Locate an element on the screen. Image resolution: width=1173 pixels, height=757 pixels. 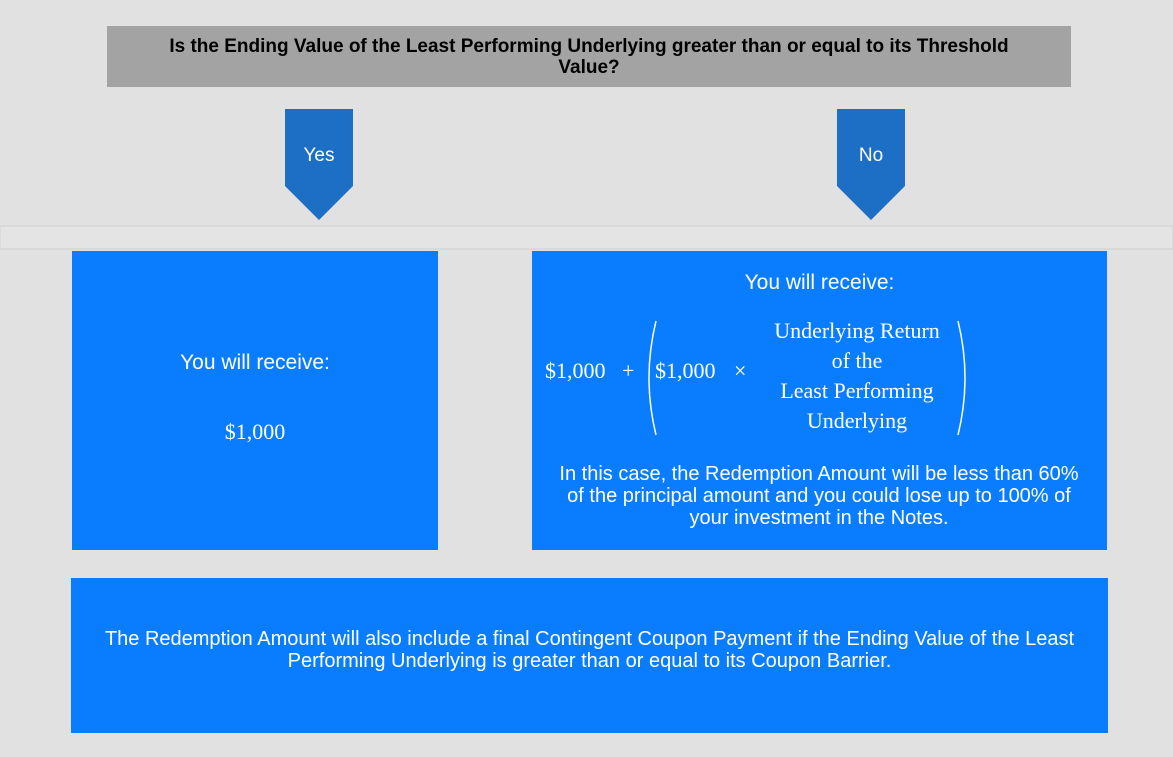
yes-arrow is located at coordinates (319, 164).